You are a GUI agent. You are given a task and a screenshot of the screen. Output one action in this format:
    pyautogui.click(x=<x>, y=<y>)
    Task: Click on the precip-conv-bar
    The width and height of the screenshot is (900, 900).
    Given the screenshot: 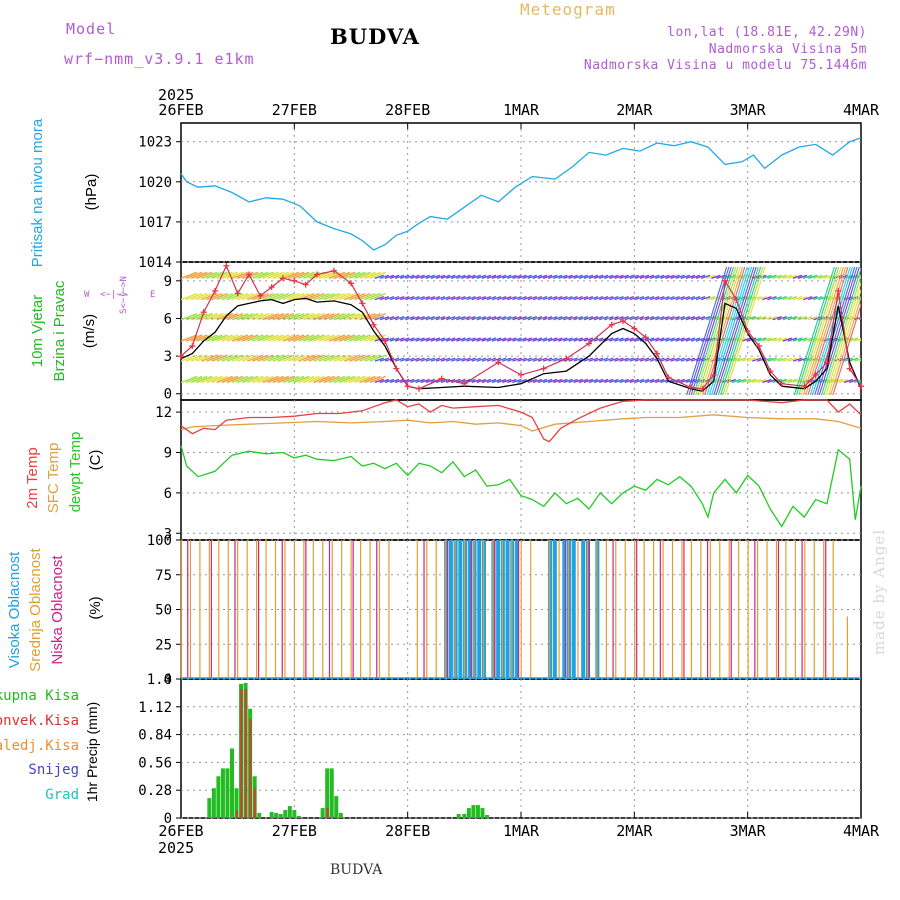 What is the action you would take?
    pyautogui.click(x=250, y=768)
    